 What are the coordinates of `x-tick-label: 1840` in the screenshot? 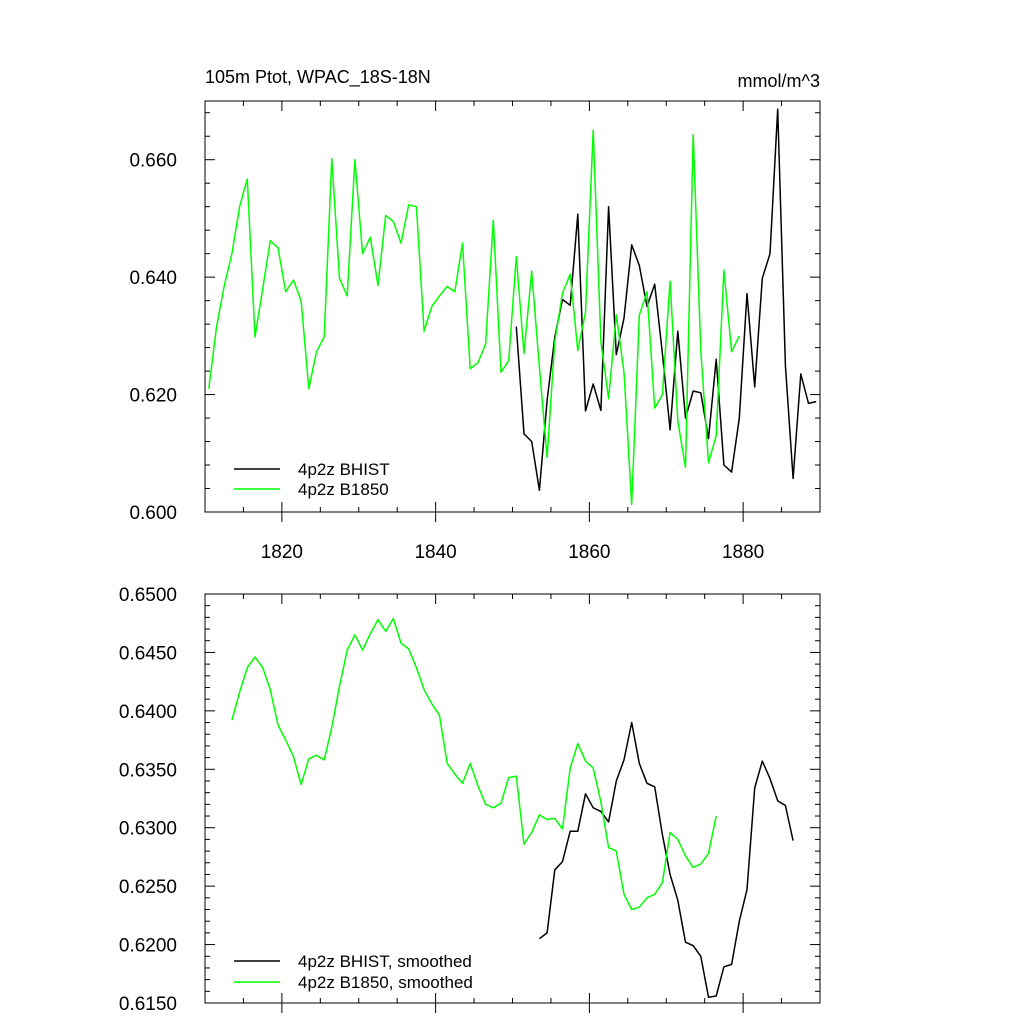 It's located at (435, 552).